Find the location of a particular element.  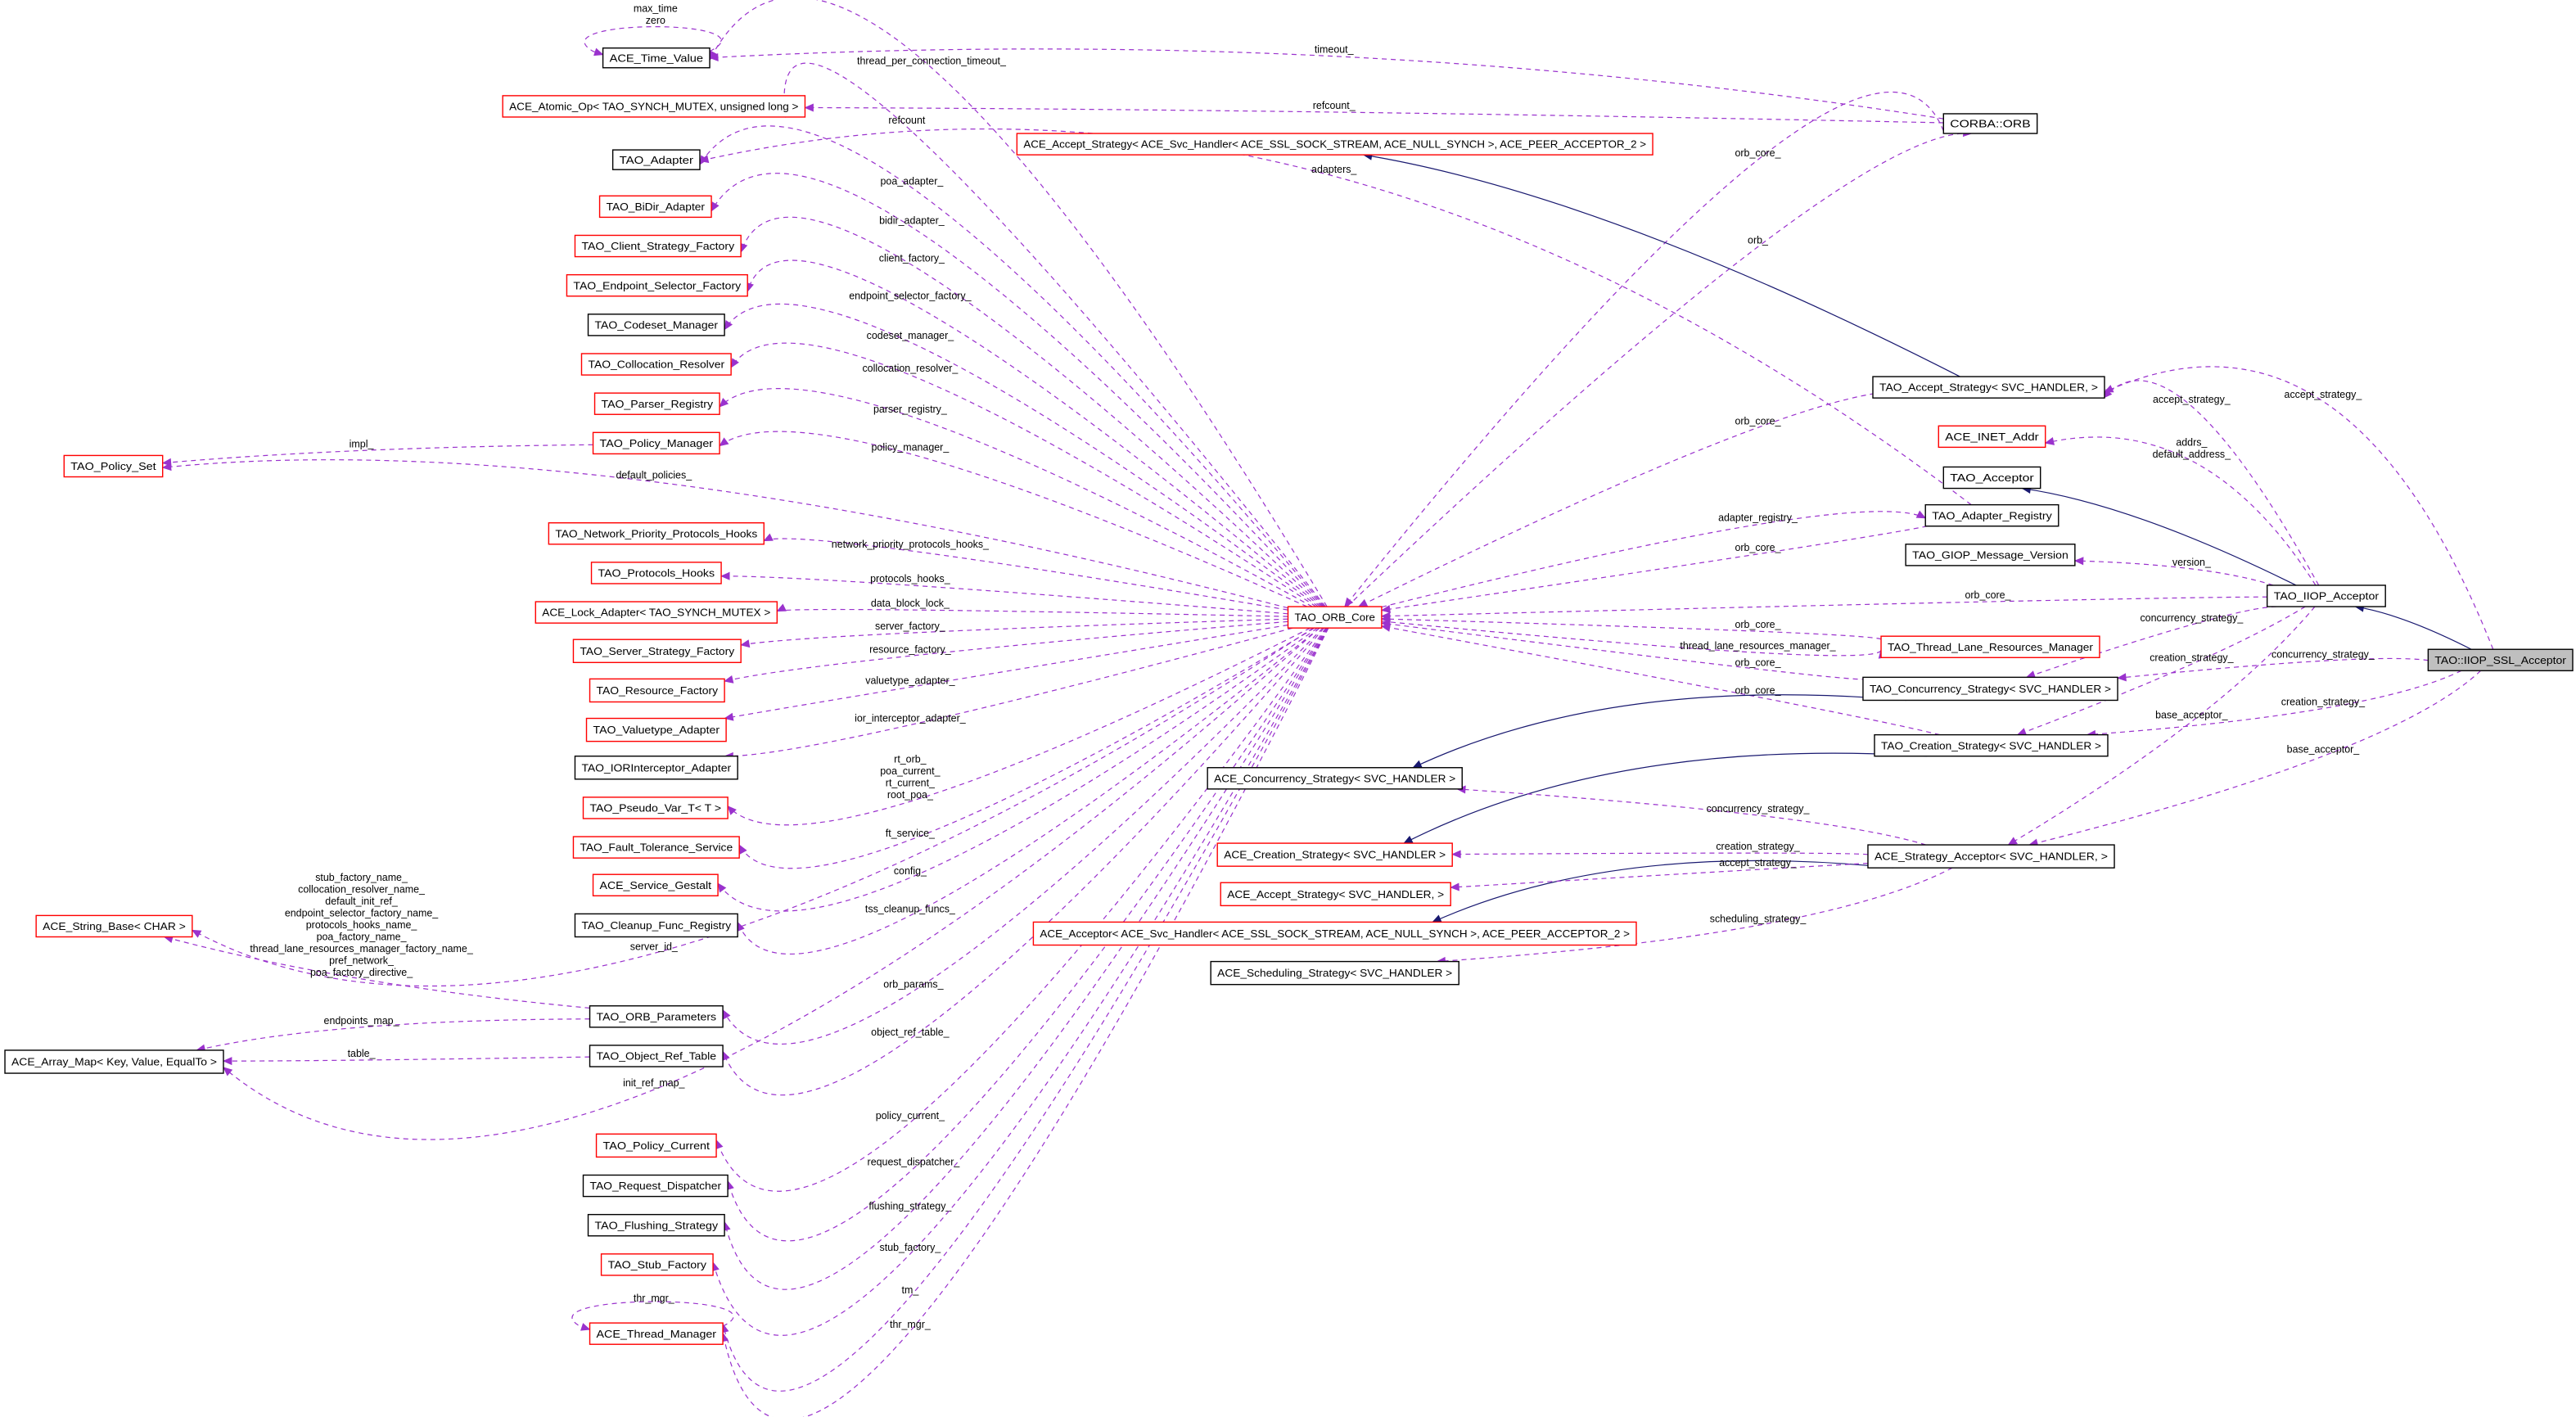

class-node-aceaccstrat: ACE_Accept_Strategy< SVC_HANDLER, > is located at coordinates (1335, 894).